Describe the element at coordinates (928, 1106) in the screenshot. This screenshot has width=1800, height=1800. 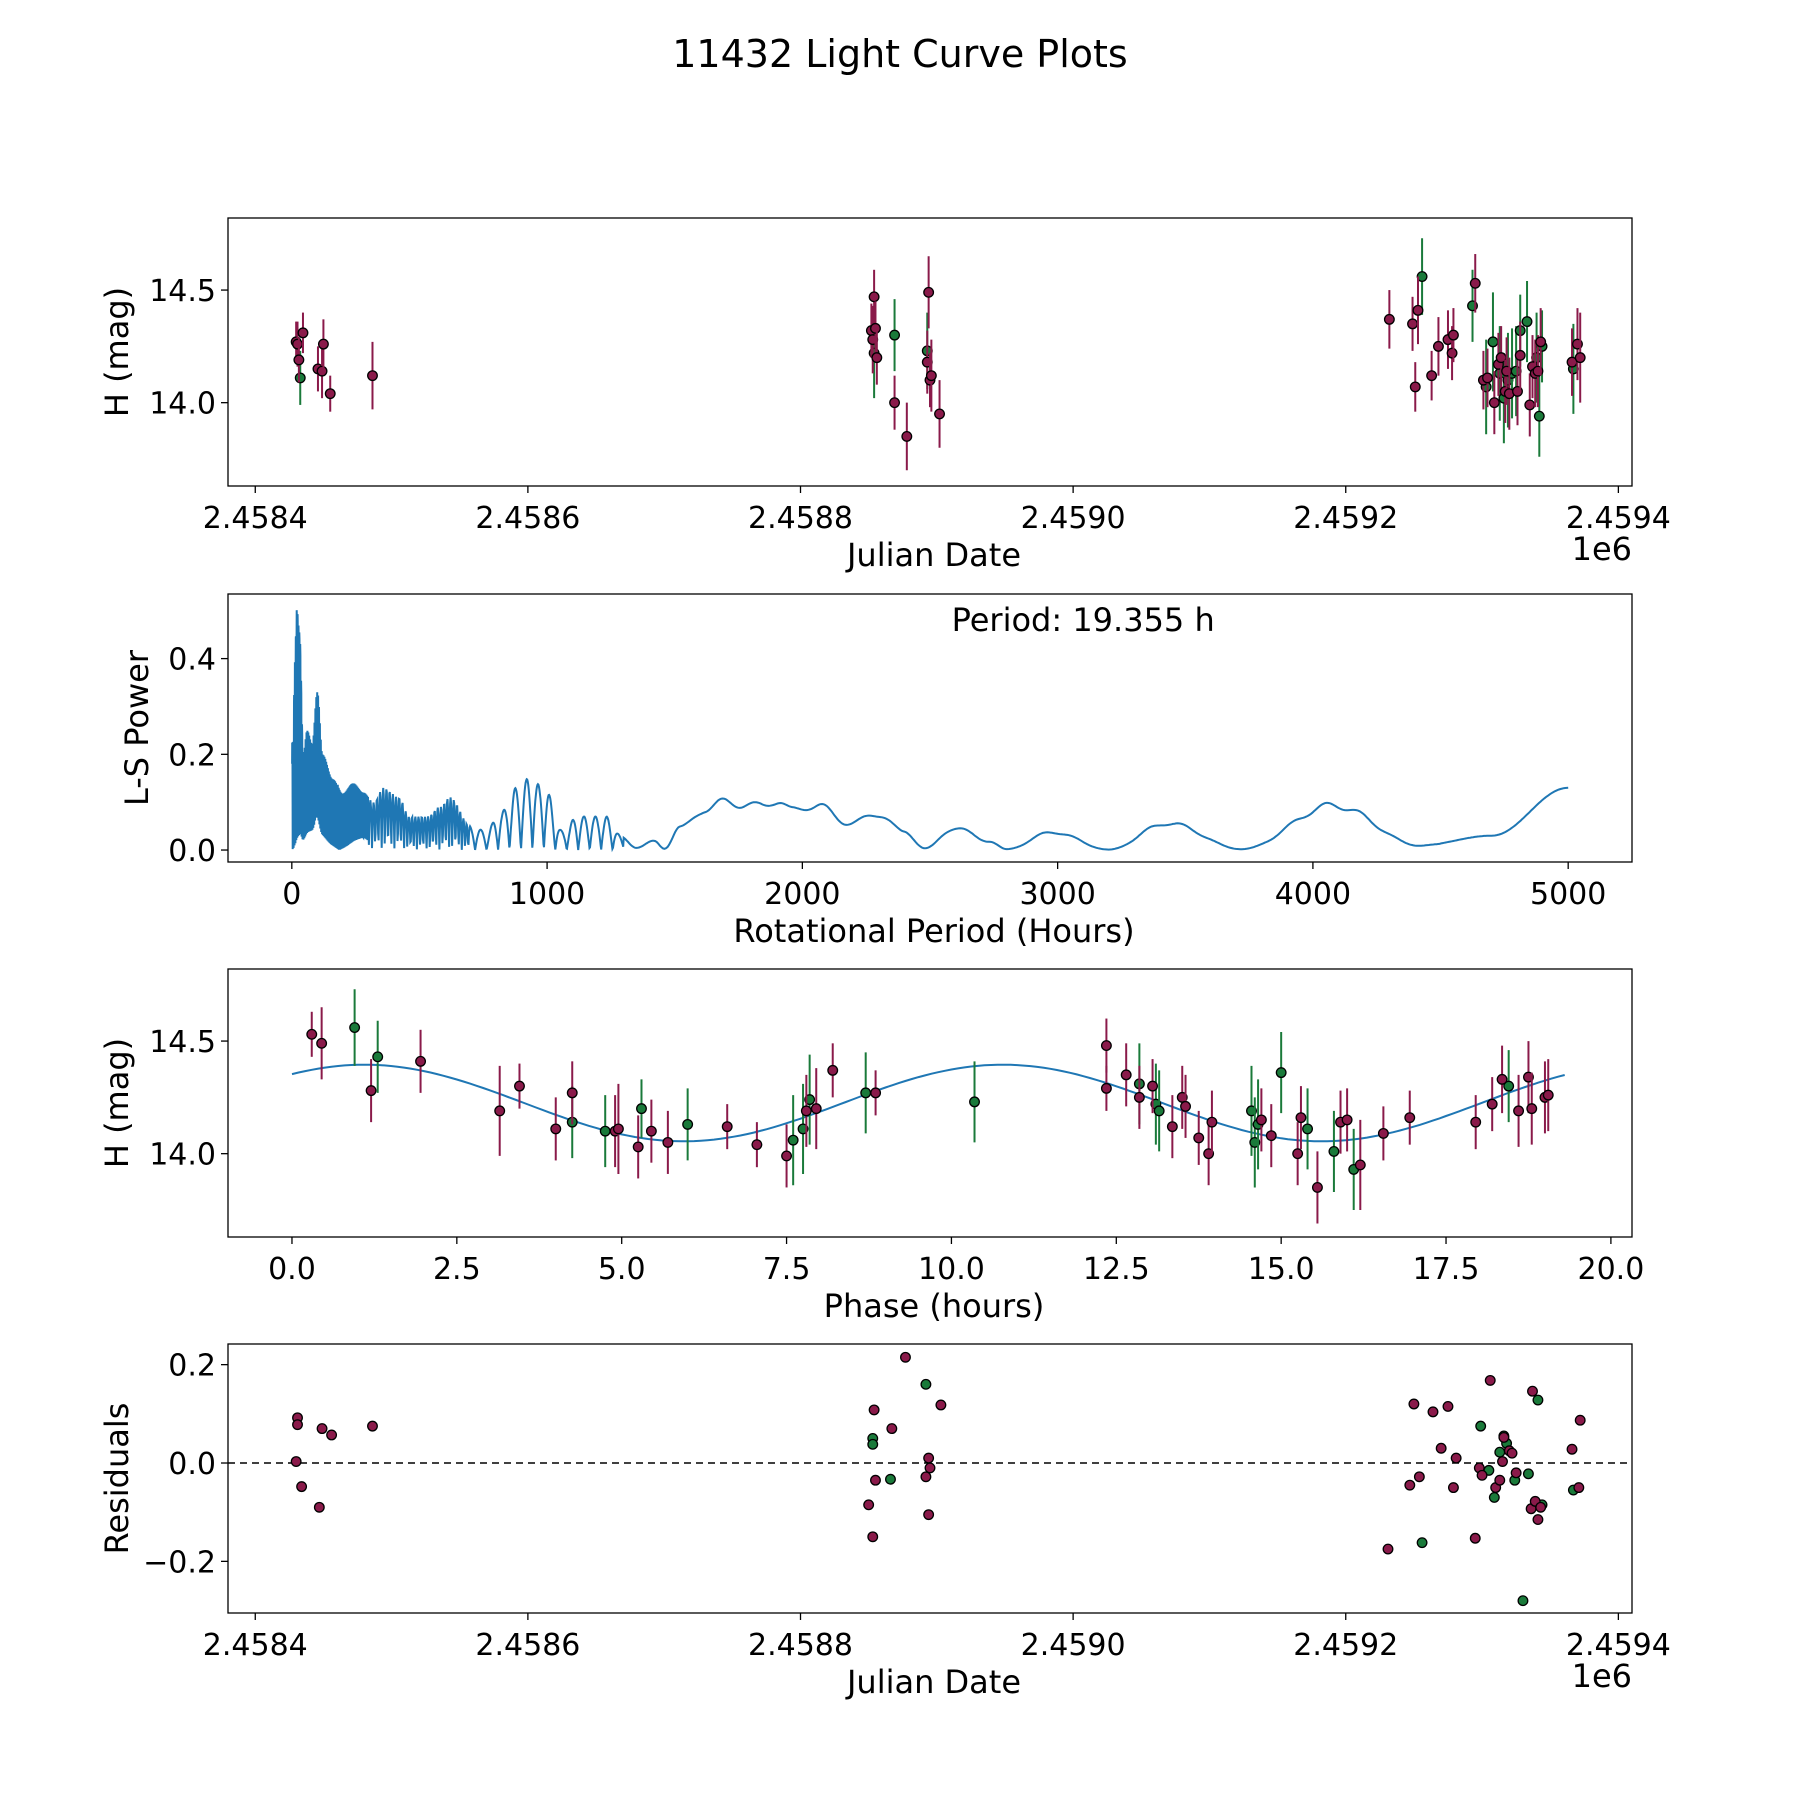
I see `plot-area` at that location.